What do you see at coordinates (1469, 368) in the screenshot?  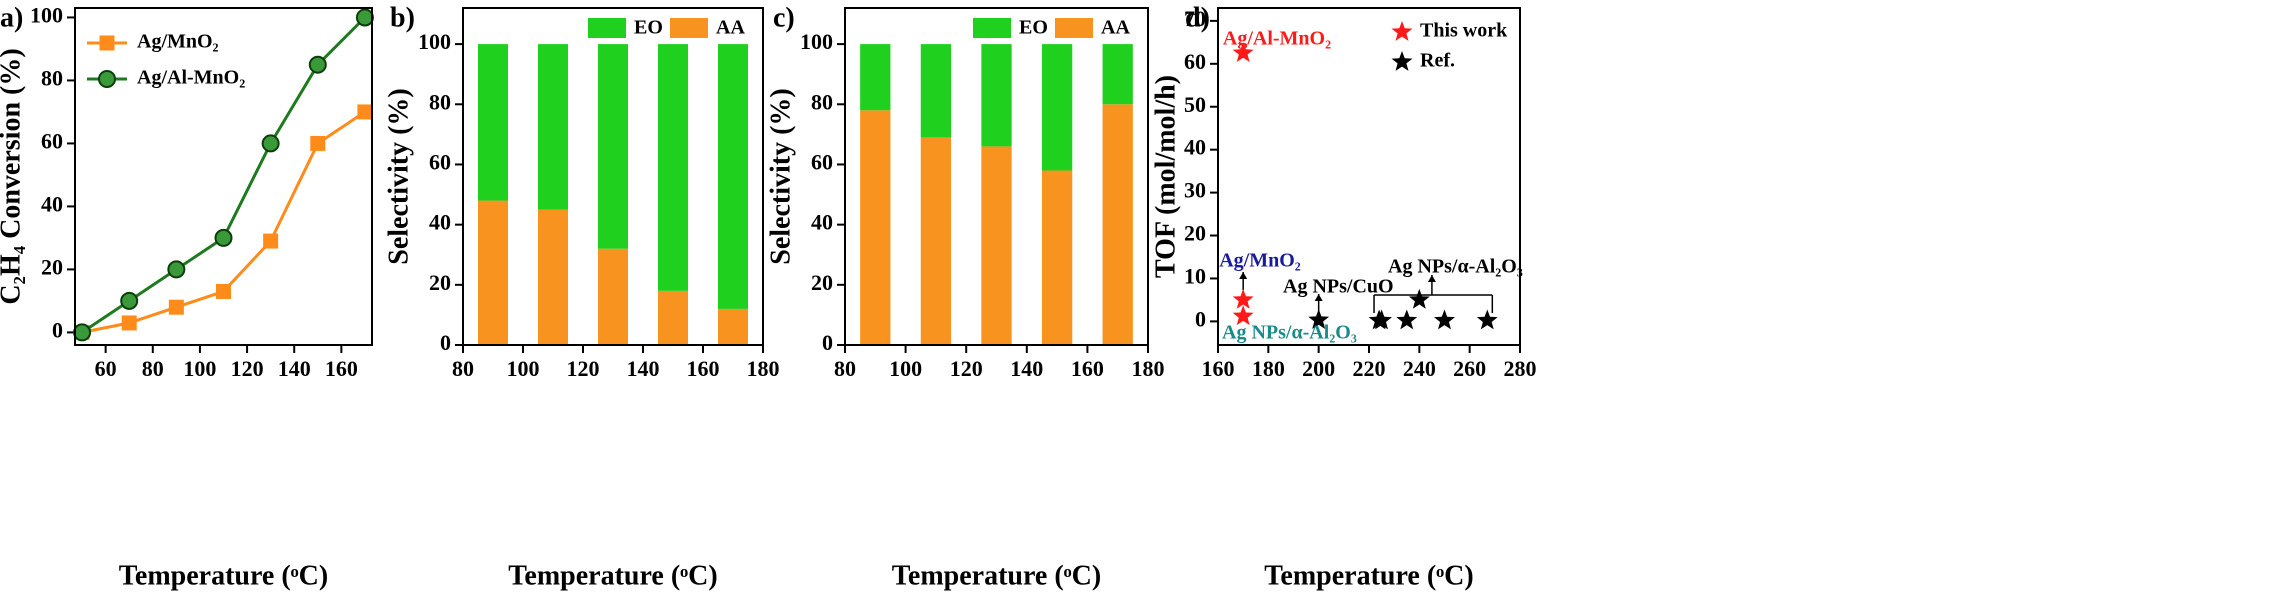 I see `x-tick-label: 260` at bounding box center [1469, 368].